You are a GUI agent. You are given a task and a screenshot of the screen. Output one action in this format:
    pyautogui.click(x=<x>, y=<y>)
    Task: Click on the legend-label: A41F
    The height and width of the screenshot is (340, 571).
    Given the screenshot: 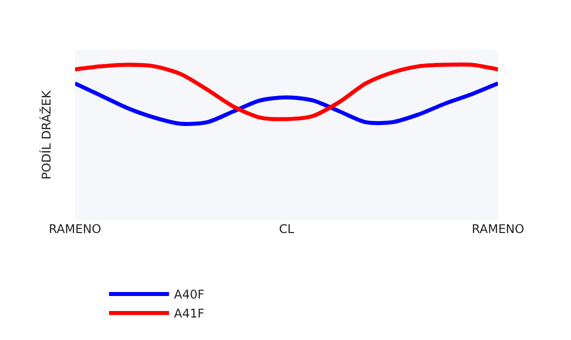 What is the action you would take?
    pyautogui.click(x=189, y=313)
    